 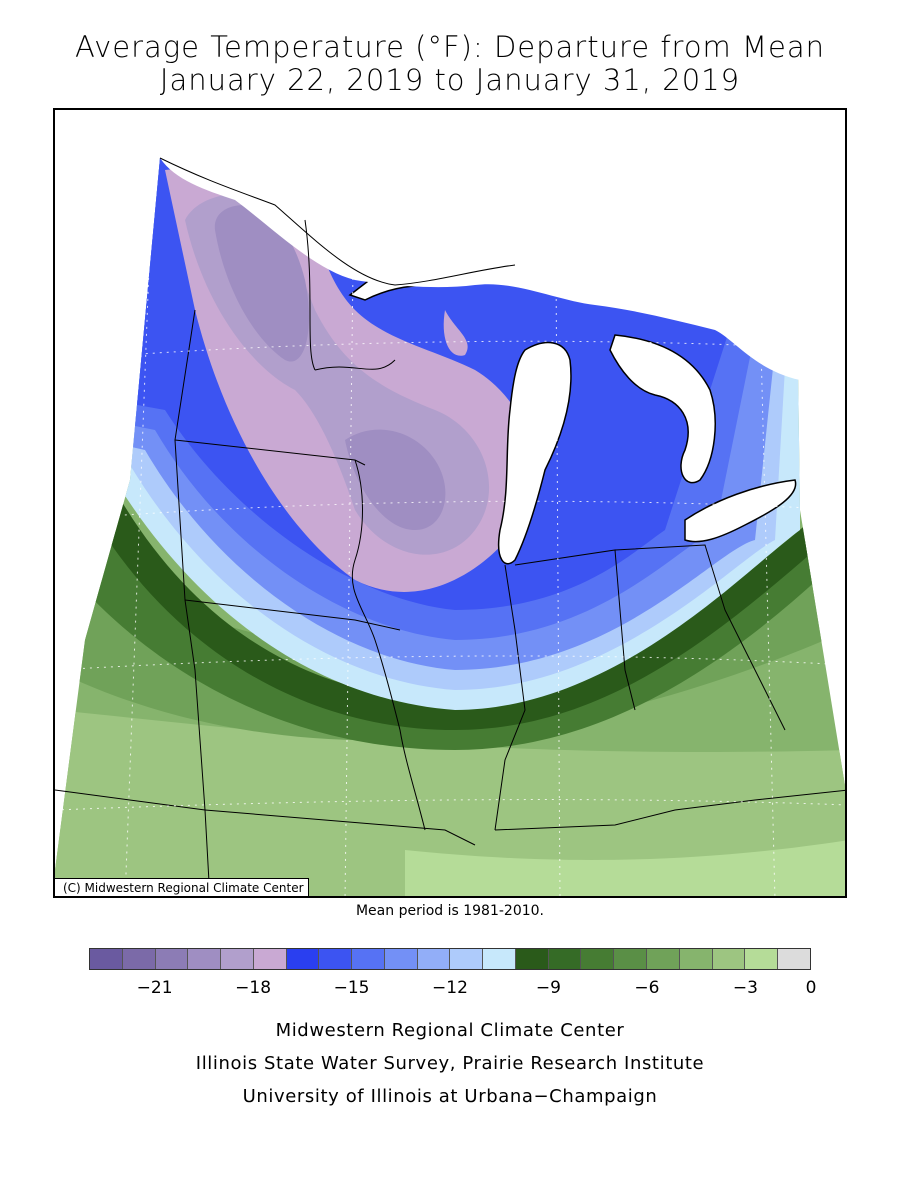 What do you see at coordinates (740, 511) in the screenshot?
I see `lake-erie` at bounding box center [740, 511].